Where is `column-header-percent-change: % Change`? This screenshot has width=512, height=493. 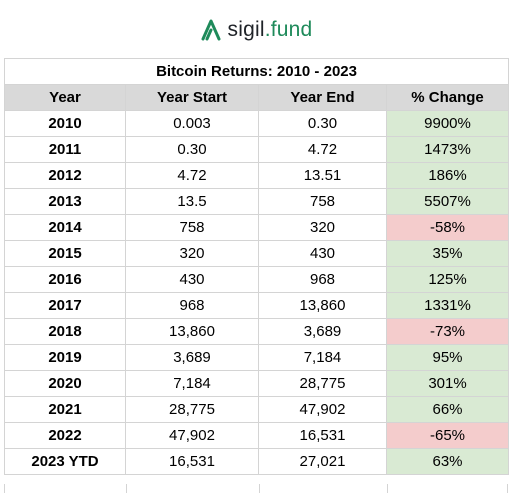 column-header-percent-change: % Change is located at coordinates (447, 97).